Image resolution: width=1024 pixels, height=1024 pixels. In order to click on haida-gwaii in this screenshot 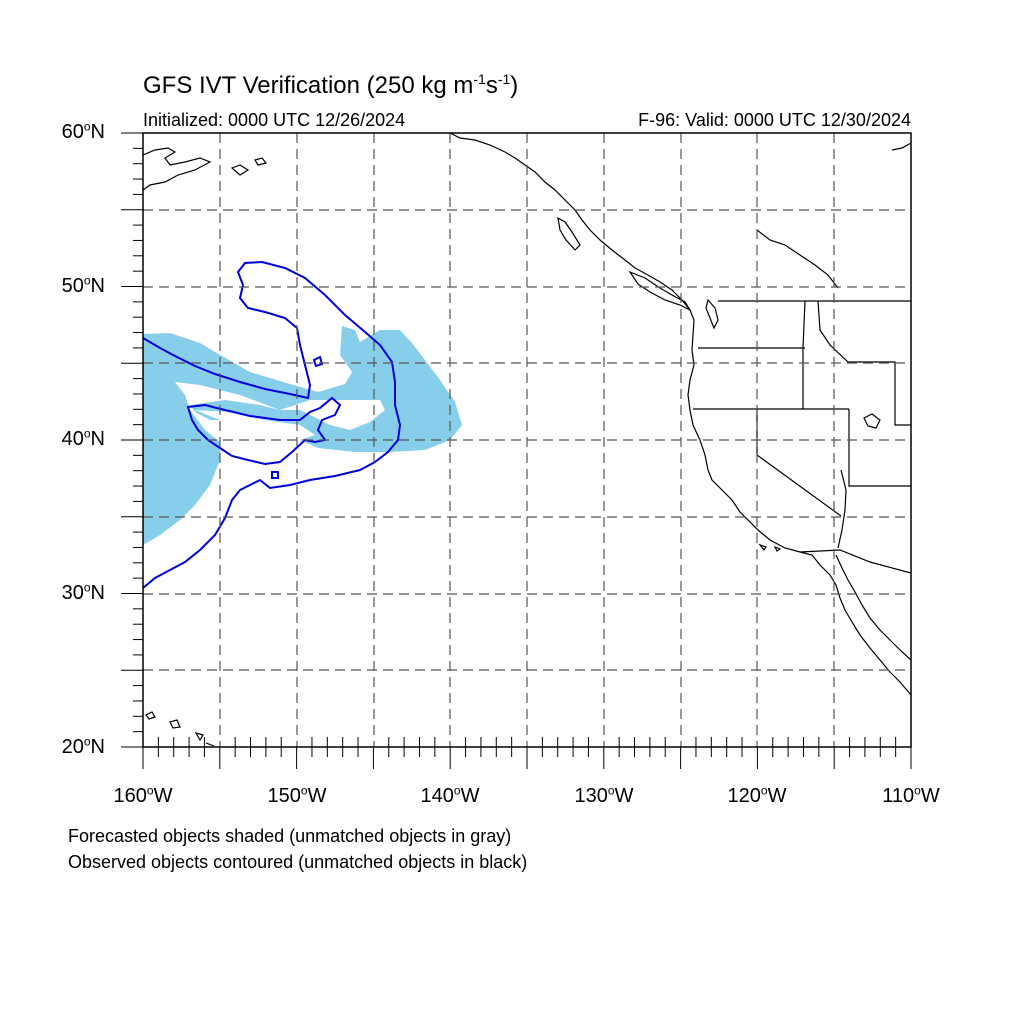, I will do `click(569, 233)`.